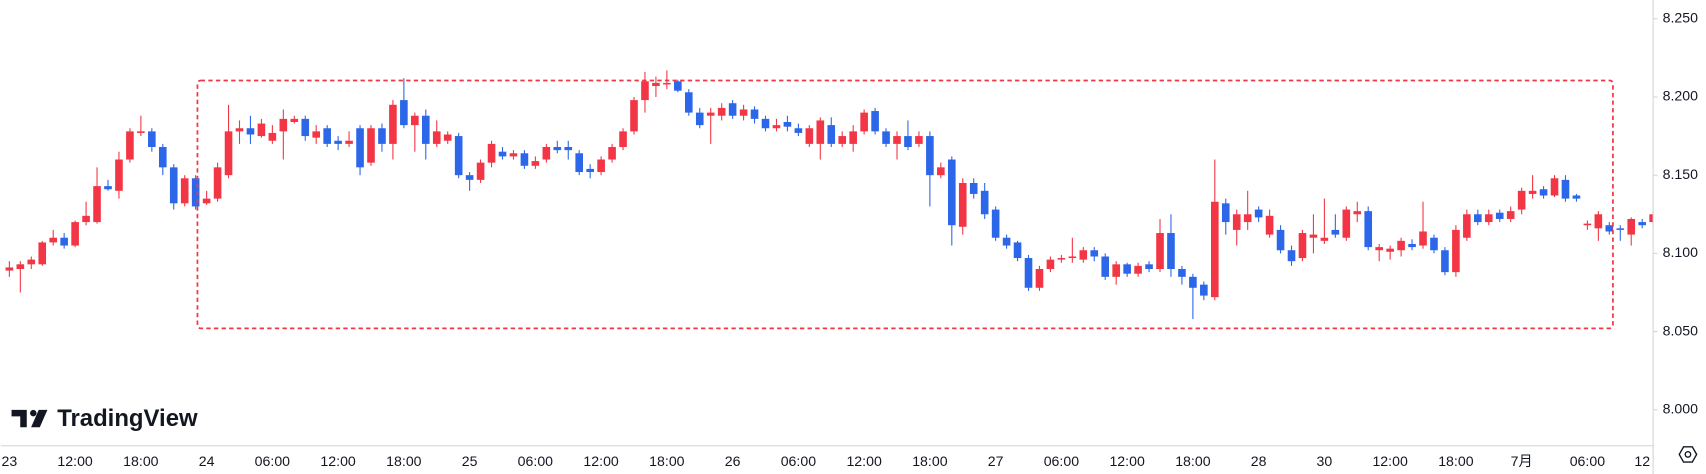  Describe the element at coordinates (10, 461) in the screenshot. I see `x-tick-label: 23` at that location.